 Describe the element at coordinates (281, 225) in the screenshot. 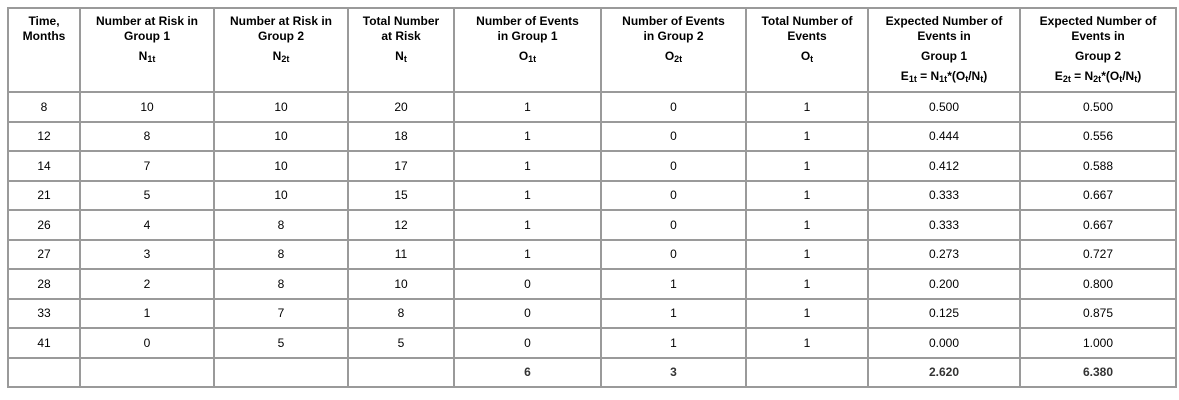

I see `cell-risk-group2: 8` at that location.